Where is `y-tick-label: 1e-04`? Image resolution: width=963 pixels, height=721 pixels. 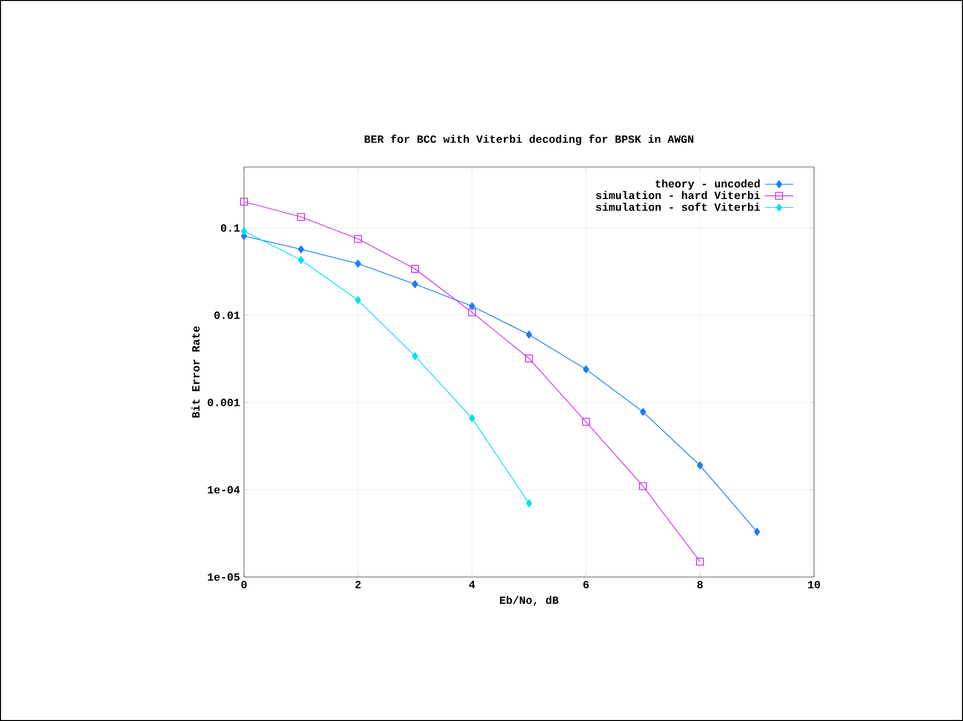
y-tick-label: 1e-04 is located at coordinates (224, 490).